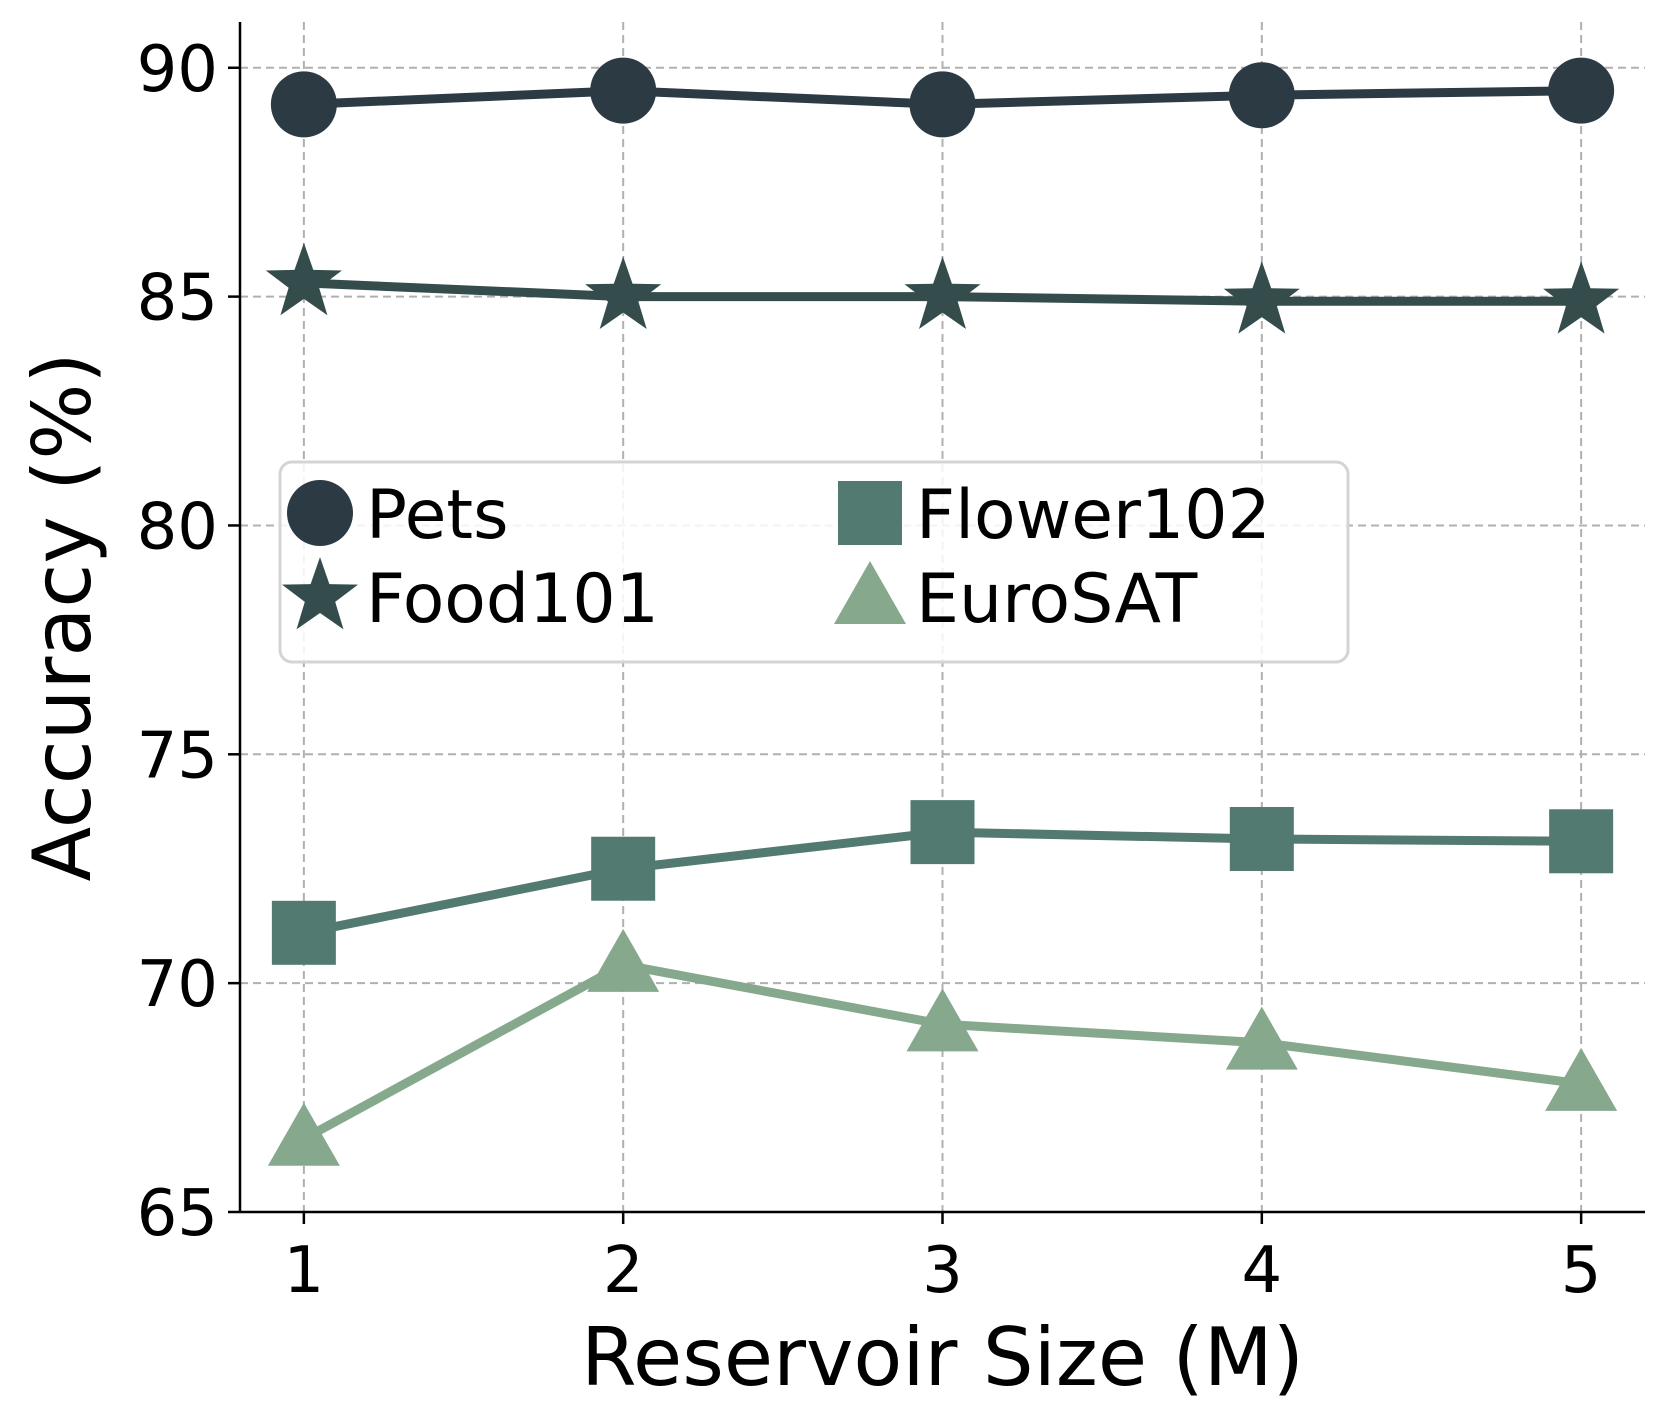  Describe the element at coordinates (870, 513) in the screenshot. I see `legend-marker-flower102` at that location.